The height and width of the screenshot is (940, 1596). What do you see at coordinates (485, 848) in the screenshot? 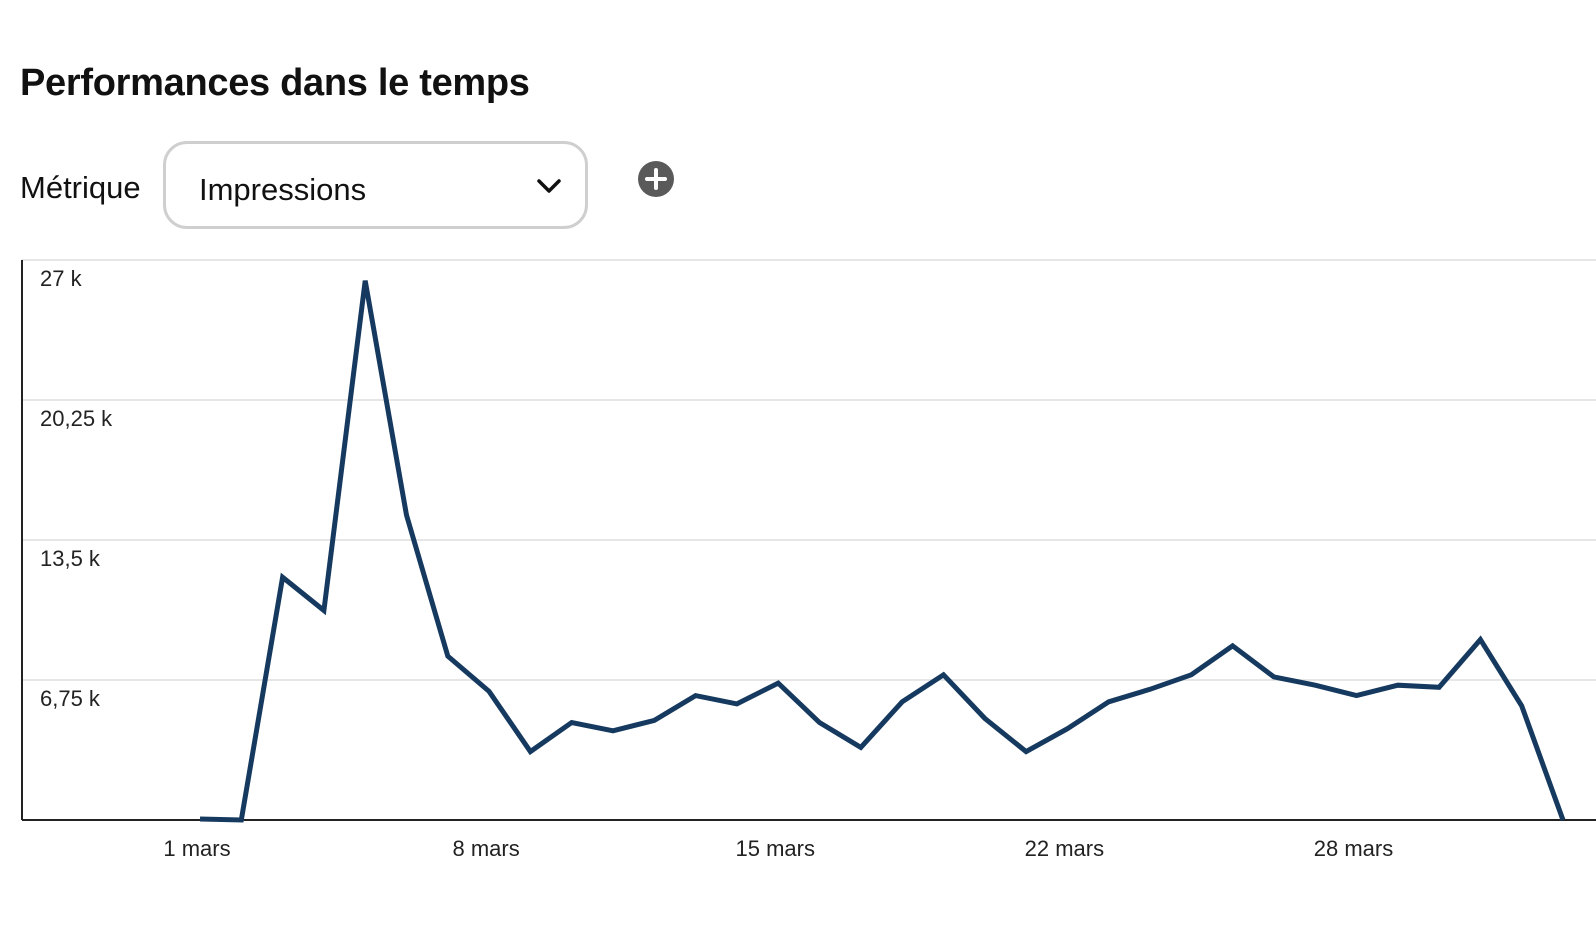
I see `x-tick-label: 8 mars` at bounding box center [485, 848].